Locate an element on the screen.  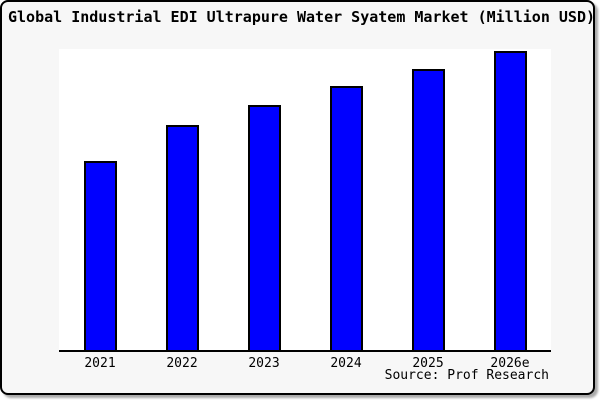
x-tick-label-2022: 2022 is located at coordinates (182, 363).